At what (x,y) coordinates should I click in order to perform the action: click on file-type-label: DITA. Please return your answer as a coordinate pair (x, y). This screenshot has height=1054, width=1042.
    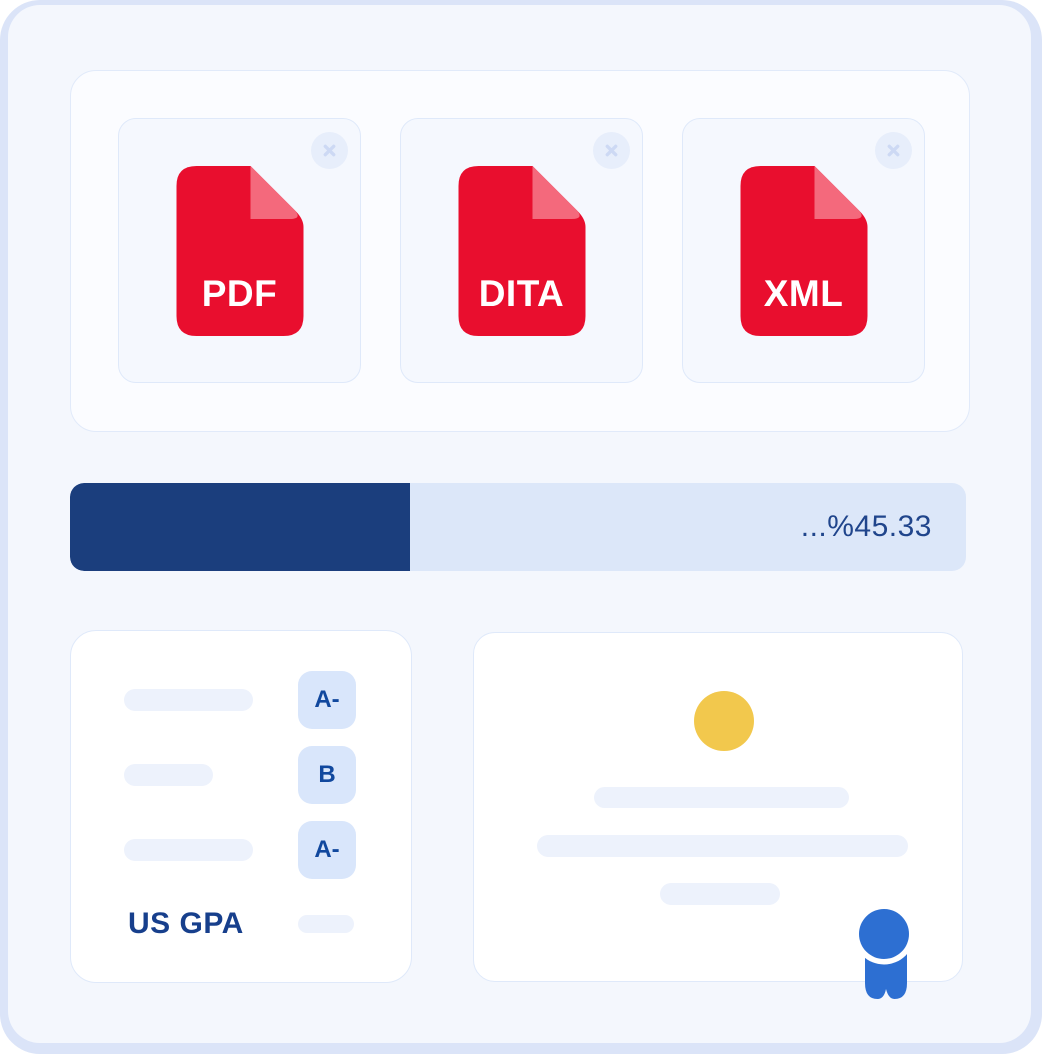
    Looking at the image, I should click on (521, 293).